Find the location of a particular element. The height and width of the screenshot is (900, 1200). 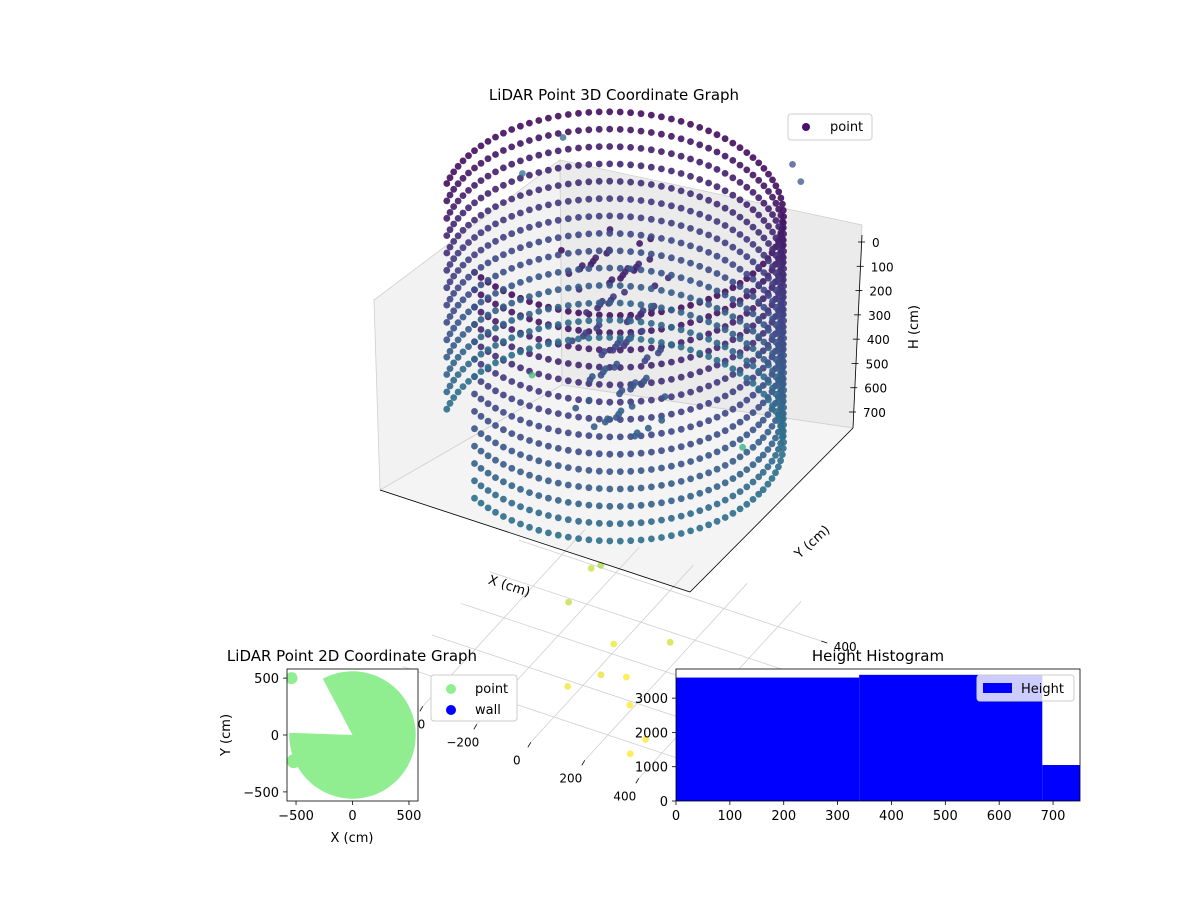

legend-2d-label-point: point is located at coordinates (491, 689).